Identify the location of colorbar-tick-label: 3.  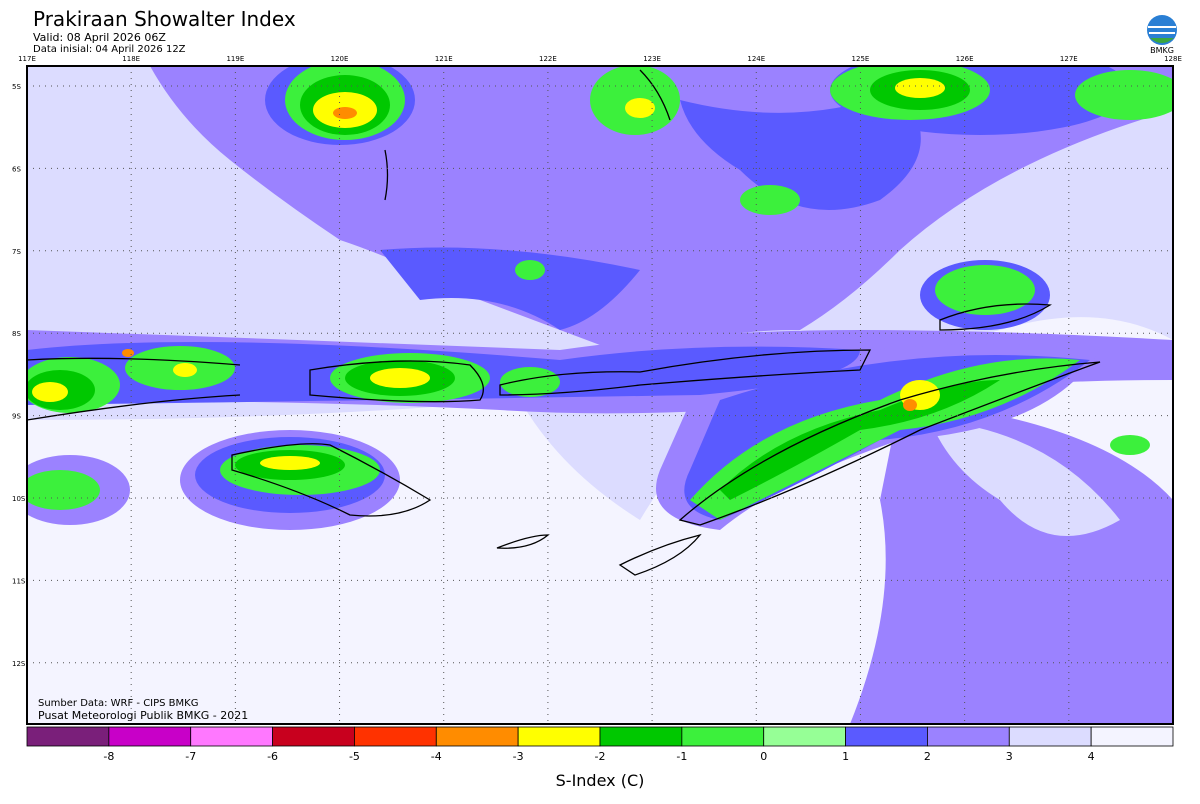
(1009, 756).